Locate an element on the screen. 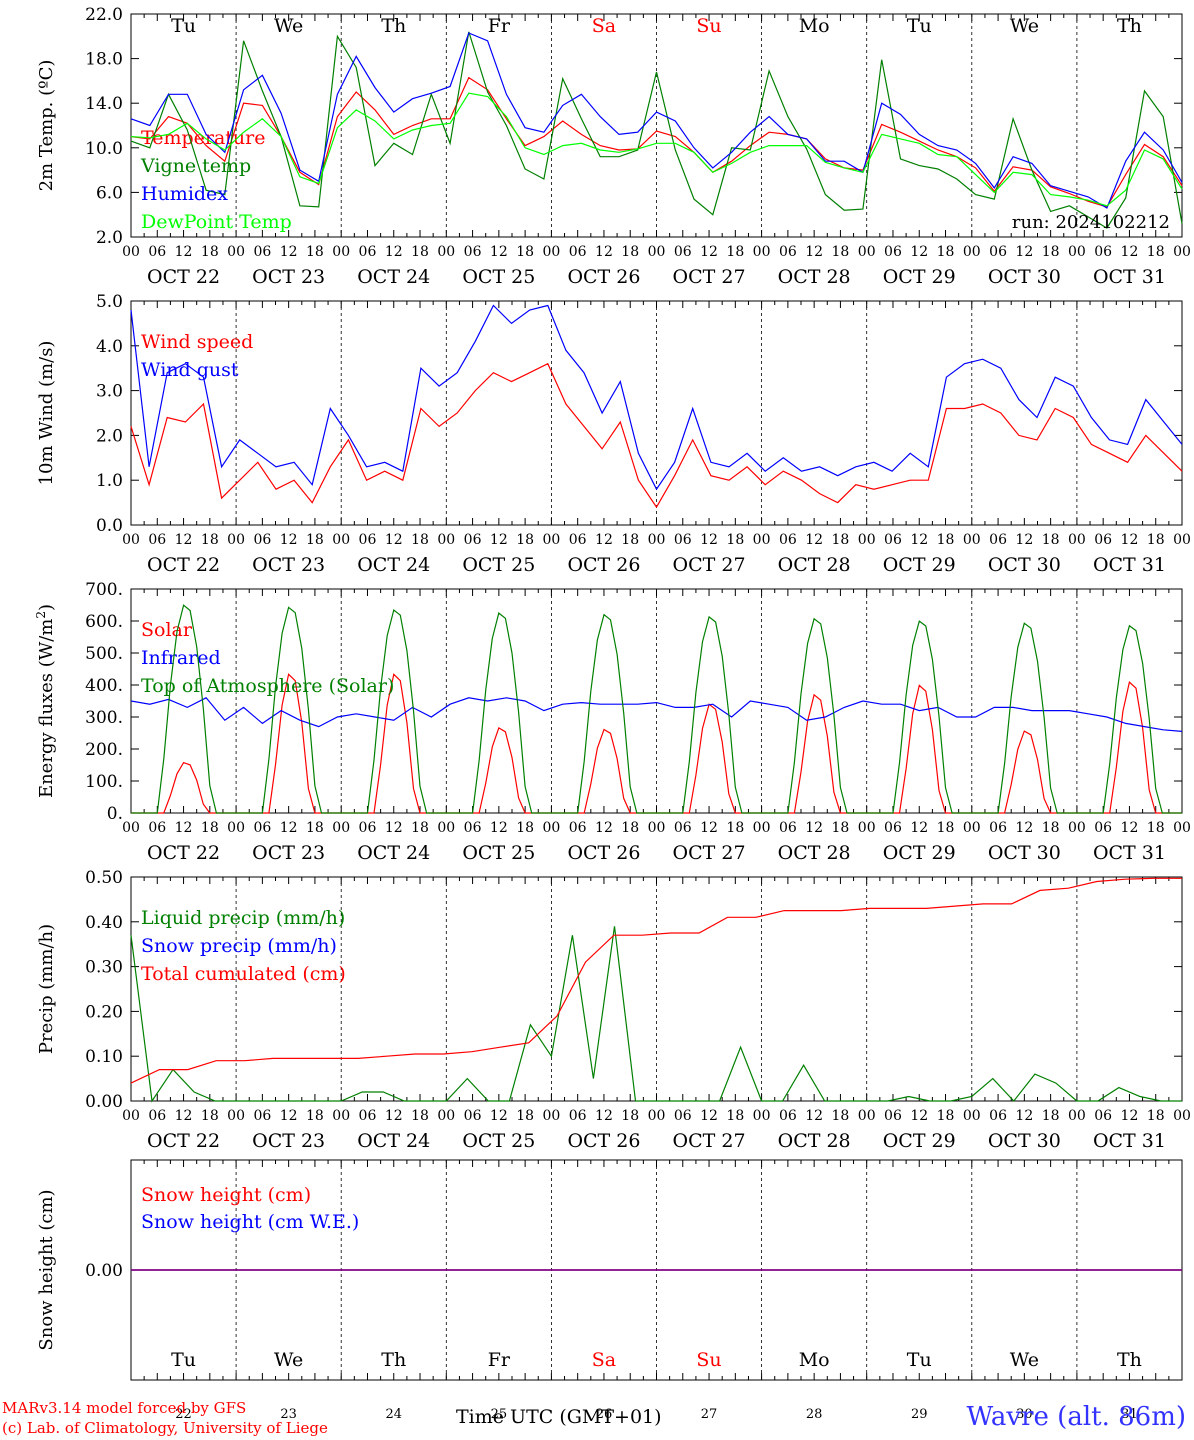 This screenshot has height=1440, width=1194. day-number-label: 24 is located at coordinates (393, 1414).